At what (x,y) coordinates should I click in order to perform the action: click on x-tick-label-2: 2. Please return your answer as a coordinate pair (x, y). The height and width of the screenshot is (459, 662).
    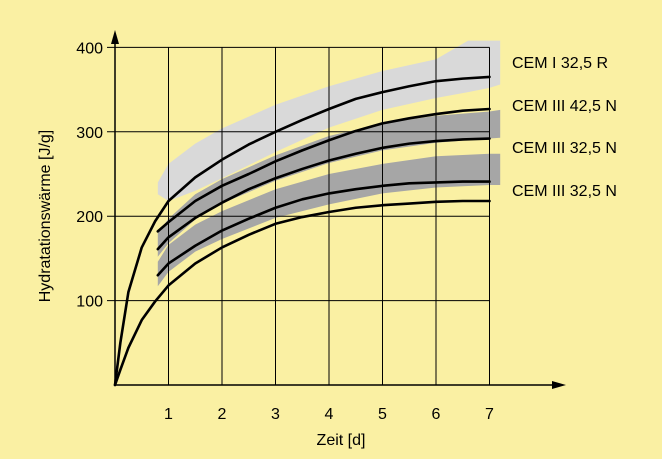
    Looking at the image, I should click on (222, 414).